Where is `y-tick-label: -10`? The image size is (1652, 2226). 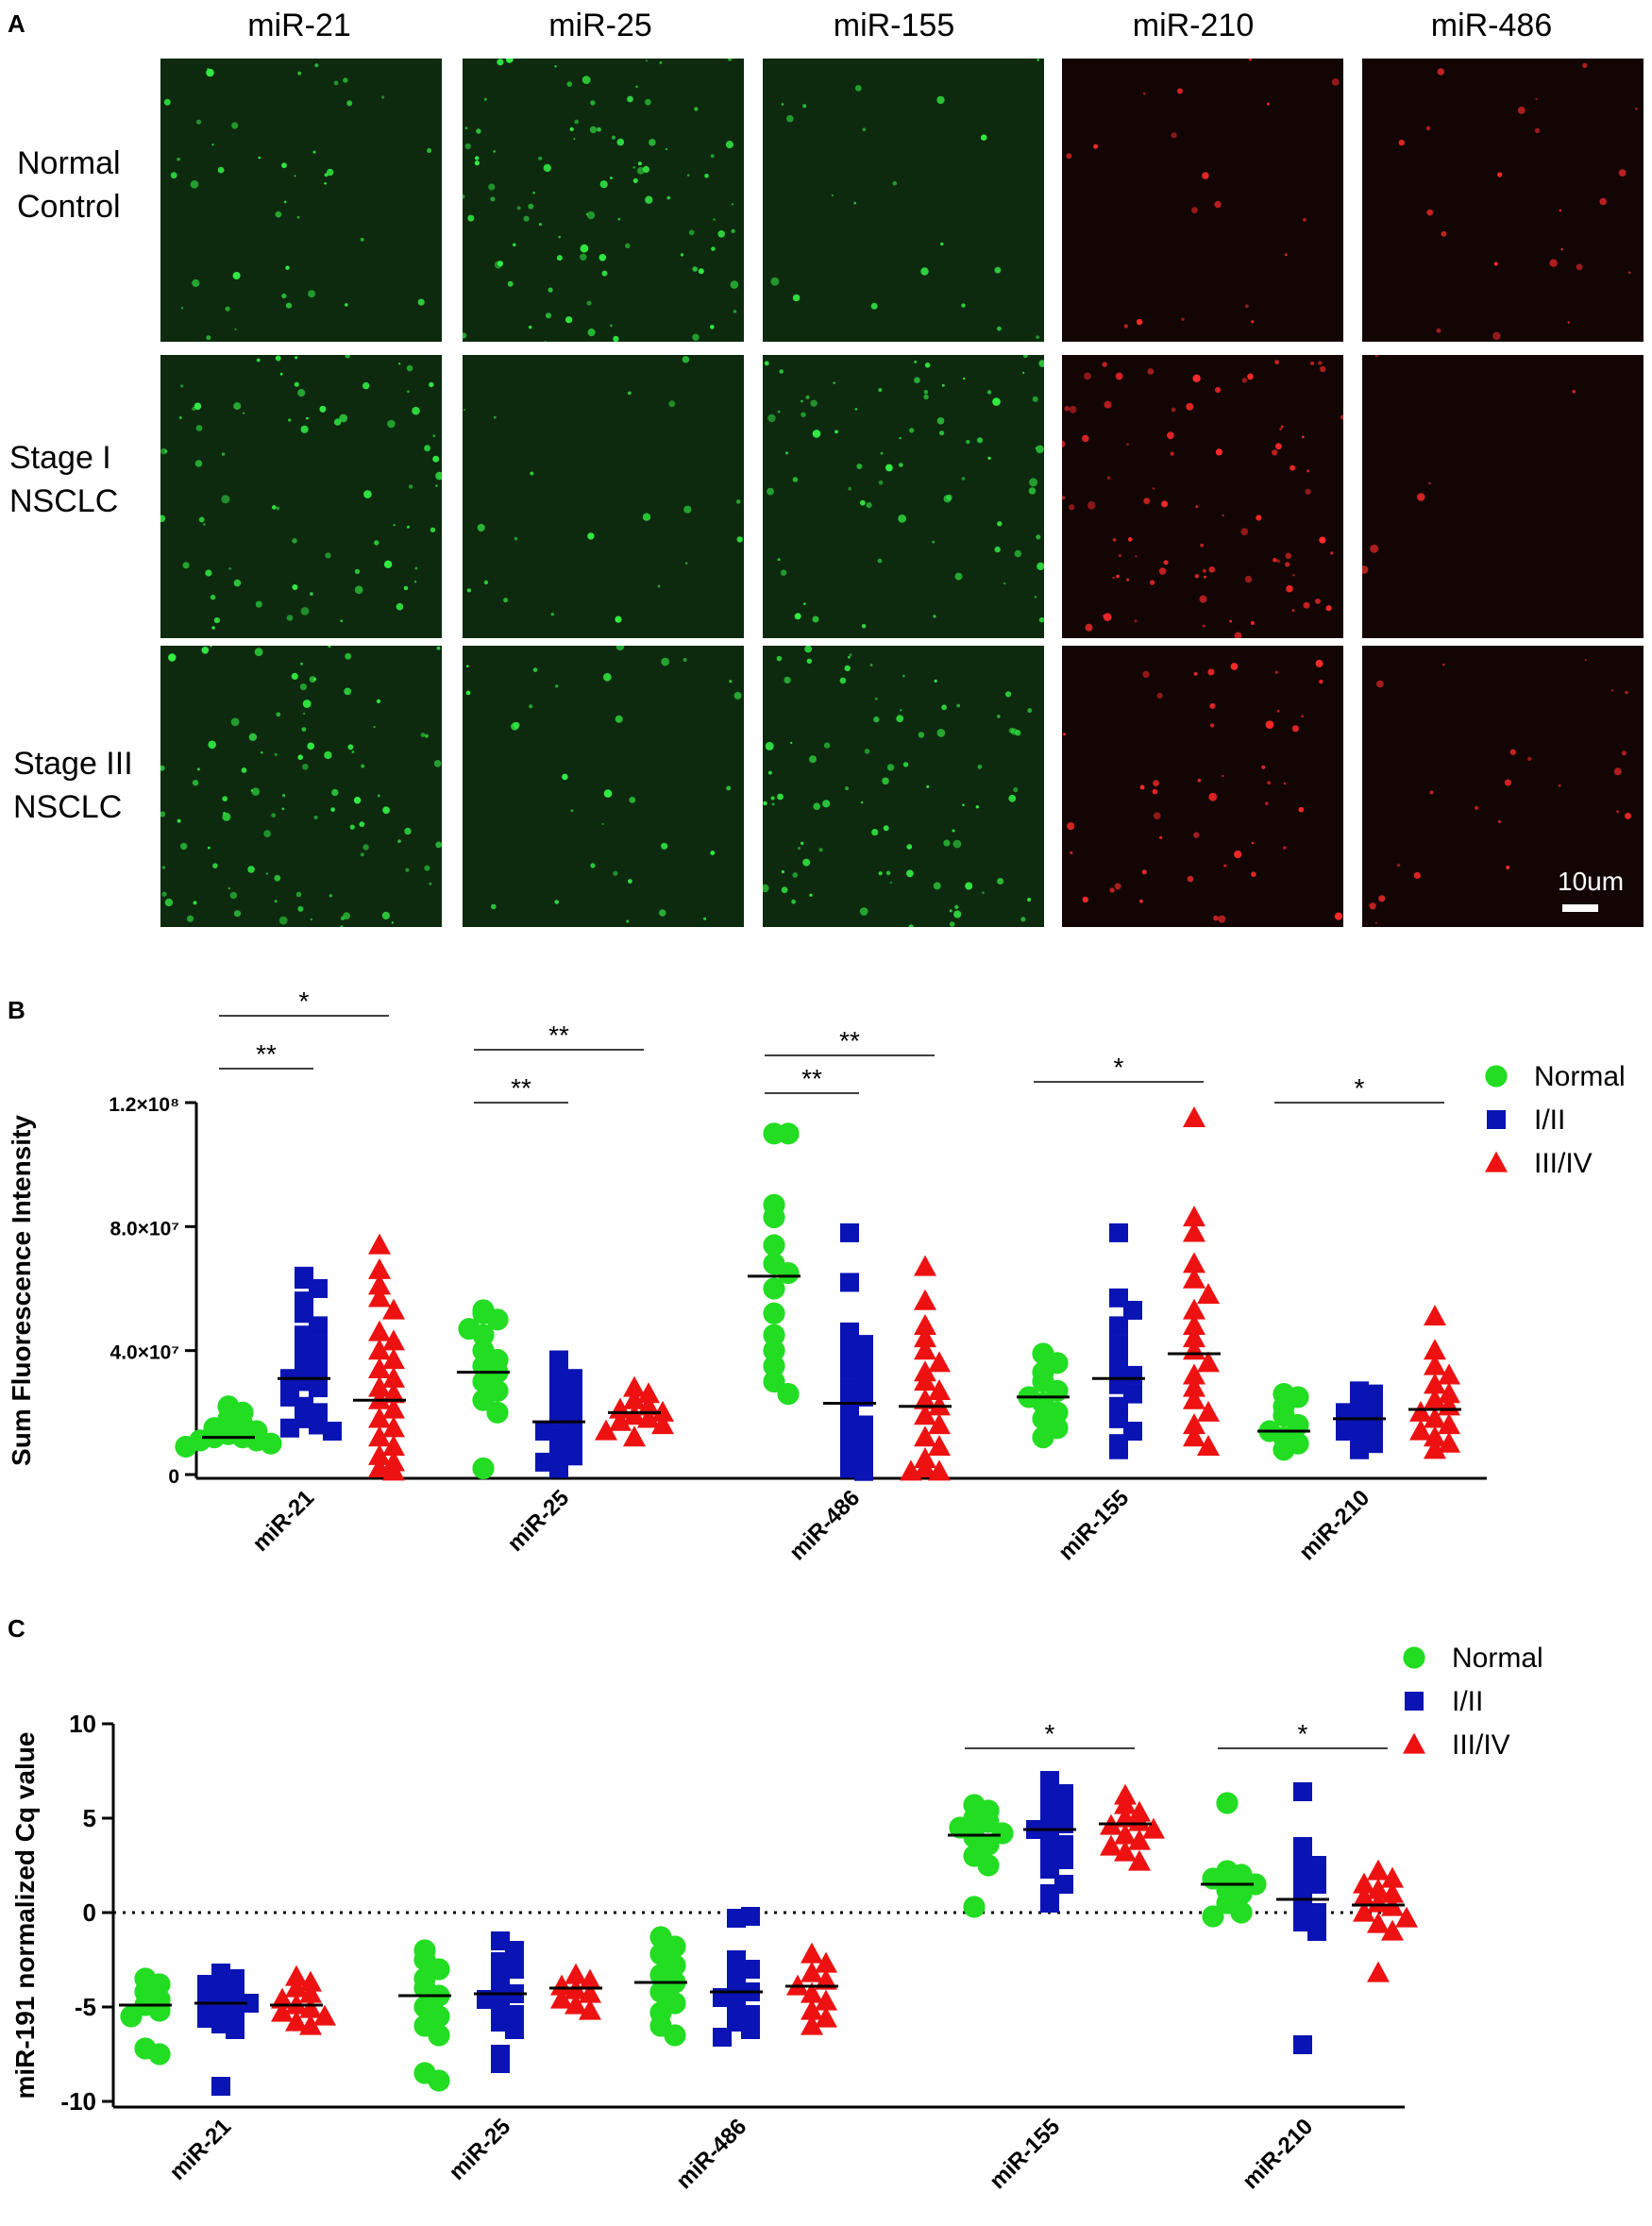 y-tick-label: -10 is located at coordinates (78, 2101).